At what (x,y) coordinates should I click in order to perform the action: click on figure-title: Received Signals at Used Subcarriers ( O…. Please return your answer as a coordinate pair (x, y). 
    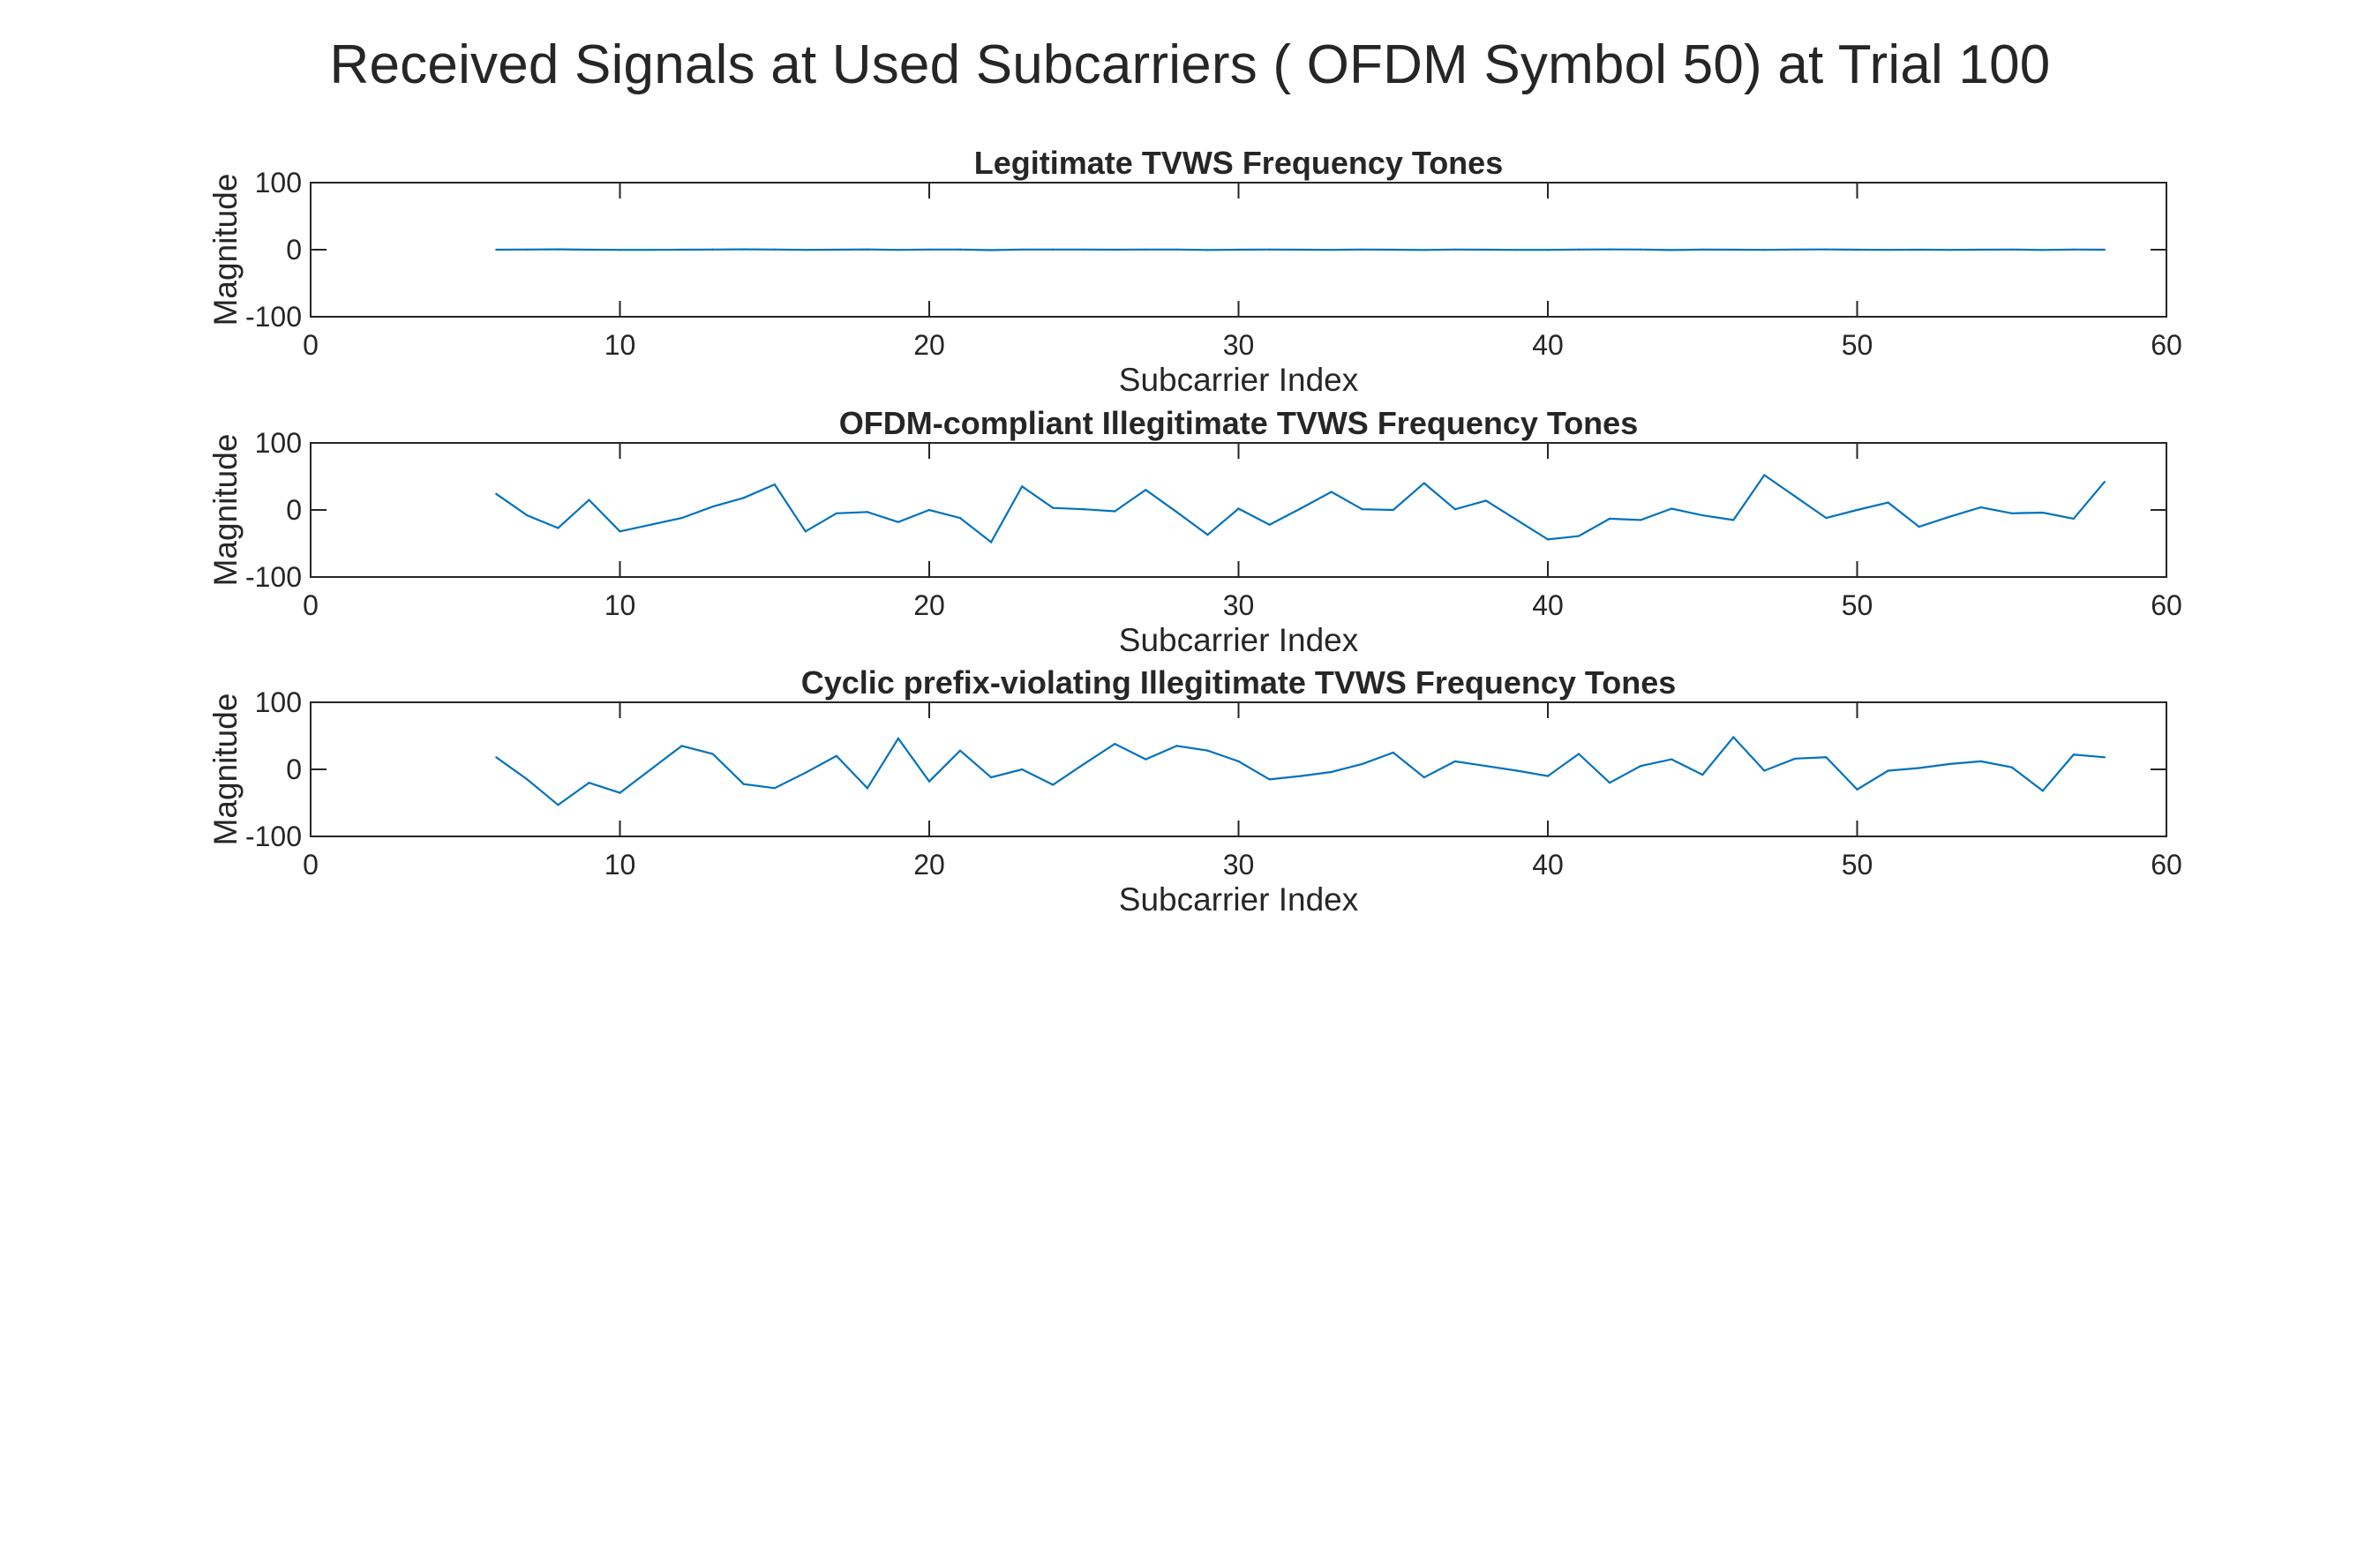
    Looking at the image, I should click on (1190, 64).